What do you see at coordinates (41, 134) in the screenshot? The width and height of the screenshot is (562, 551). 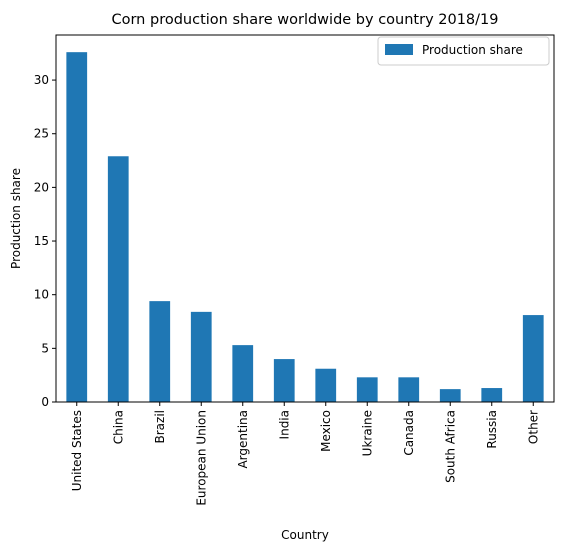 I see `y-tick-label: 25` at bounding box center [41, 134].